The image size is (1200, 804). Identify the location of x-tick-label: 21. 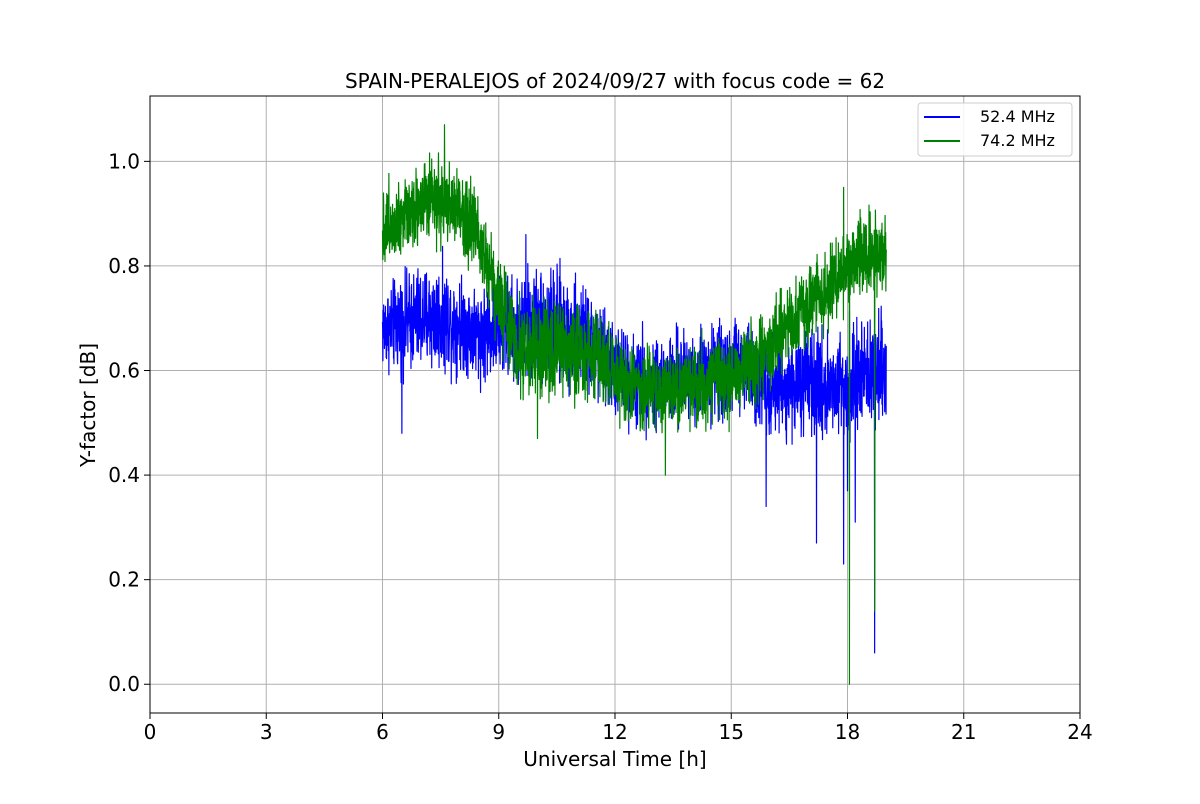
(963, 732).